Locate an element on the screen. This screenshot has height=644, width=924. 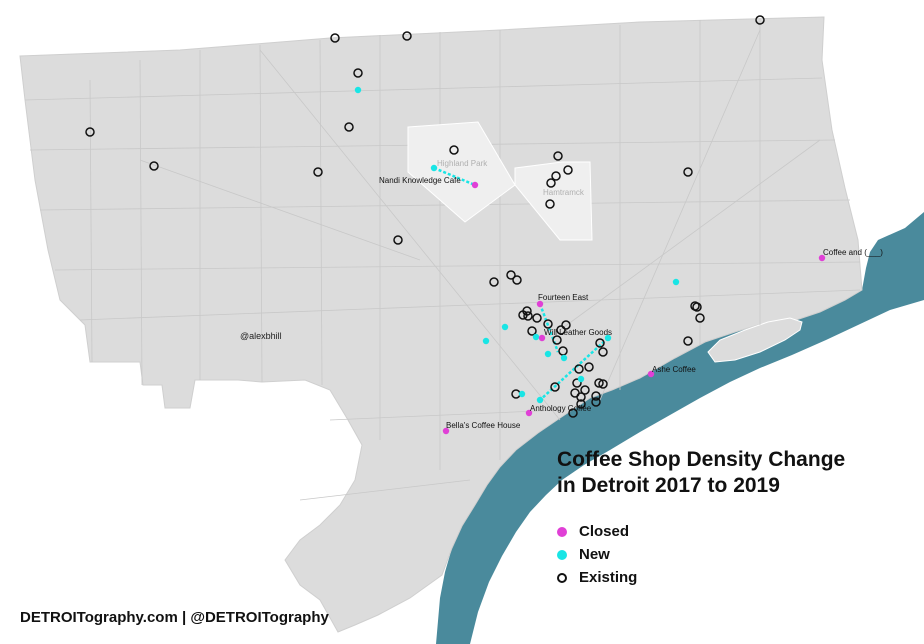
label-ashe-coffee: Ashe Coffee is located at coordinates (674, 369).